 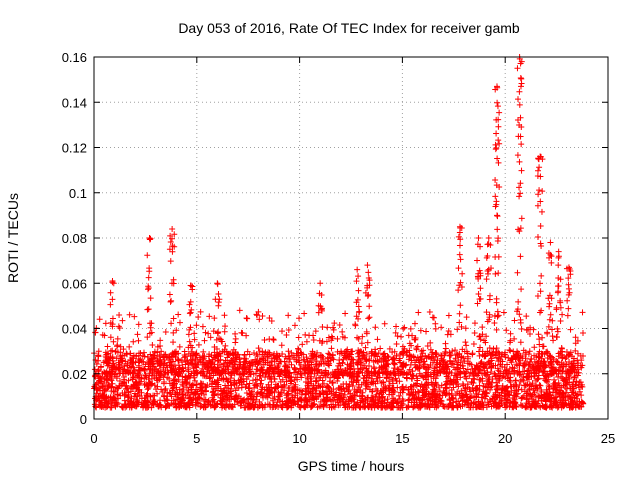 What do you see at coordinates (13, 238) in the screenshot?
I see `y-axis-label: ROTI / TECUs` at bounding box center [13, 238].